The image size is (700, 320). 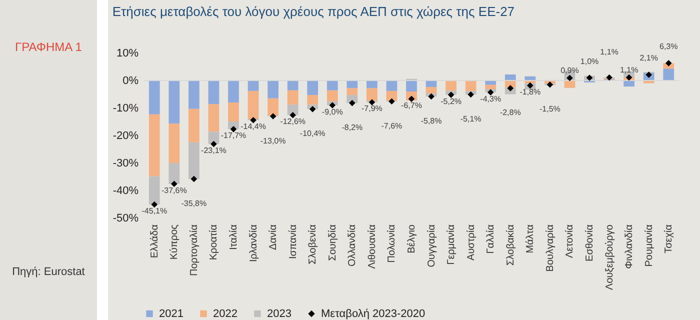 I want to click on x-tick-label: Κροατία, so click(x=214, y=242).